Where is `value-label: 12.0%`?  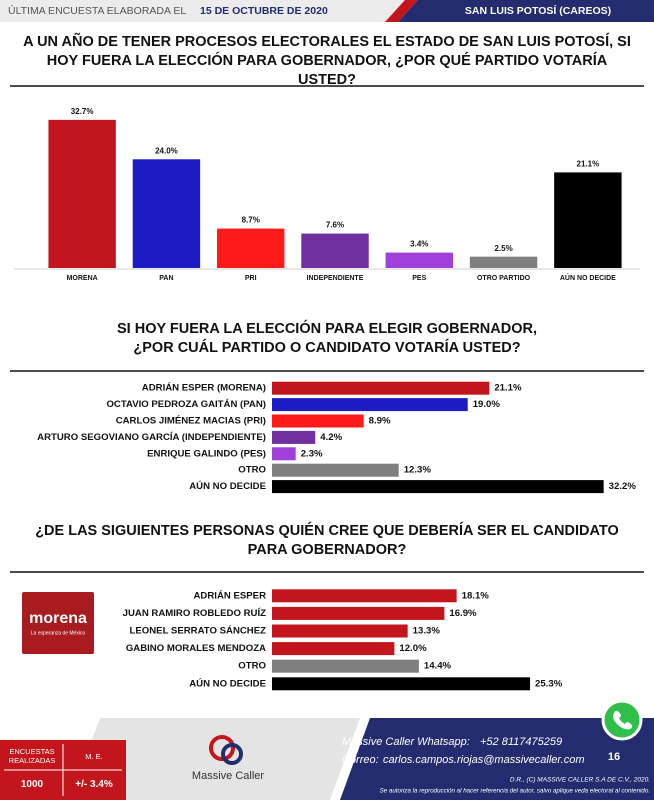 value-label: 12.0% is located at coordinates (413, 648).